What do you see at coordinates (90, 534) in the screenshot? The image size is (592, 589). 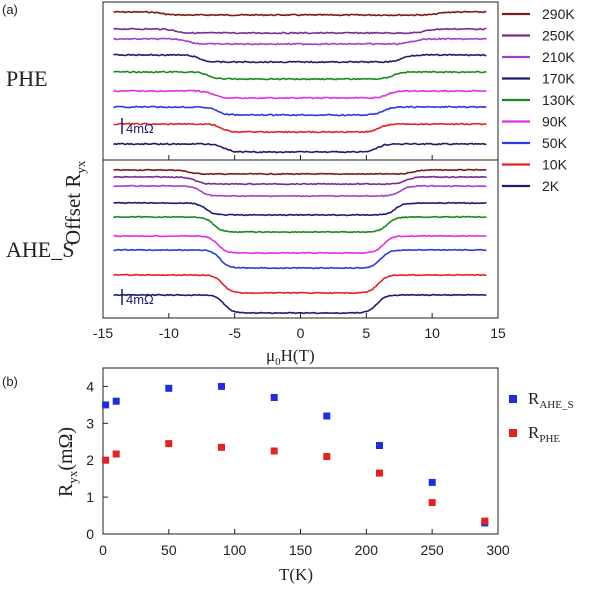 I see `y-tick-label-b: 0` at bounding box center [90, 534].